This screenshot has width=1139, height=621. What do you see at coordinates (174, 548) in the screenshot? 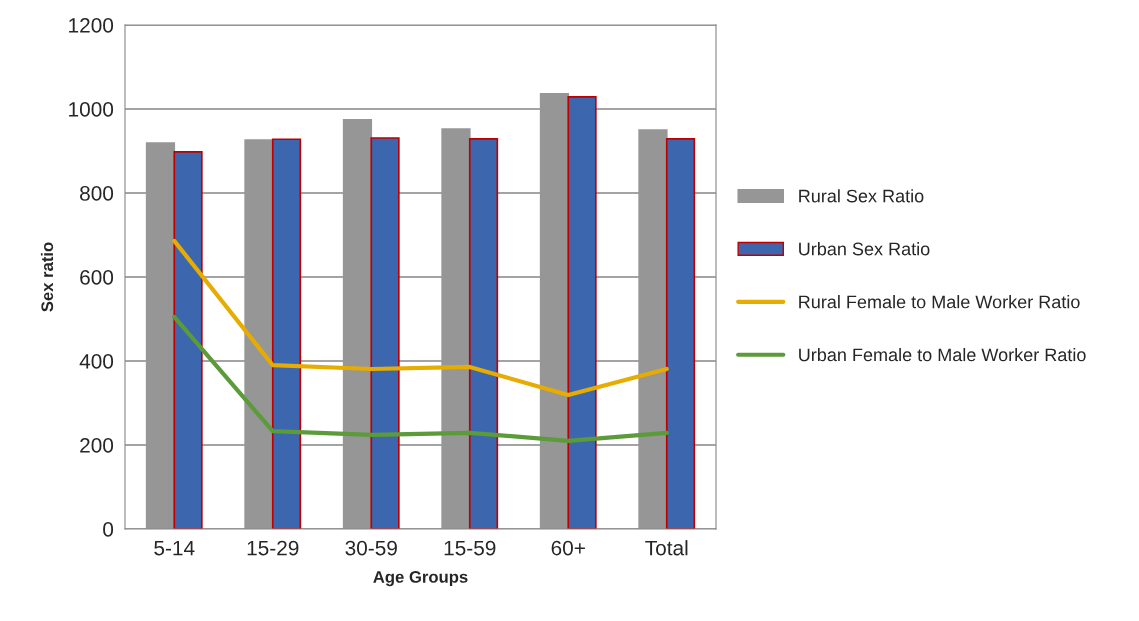
I see `x-tick-label: 5-14` at bounding box center [174, 548].